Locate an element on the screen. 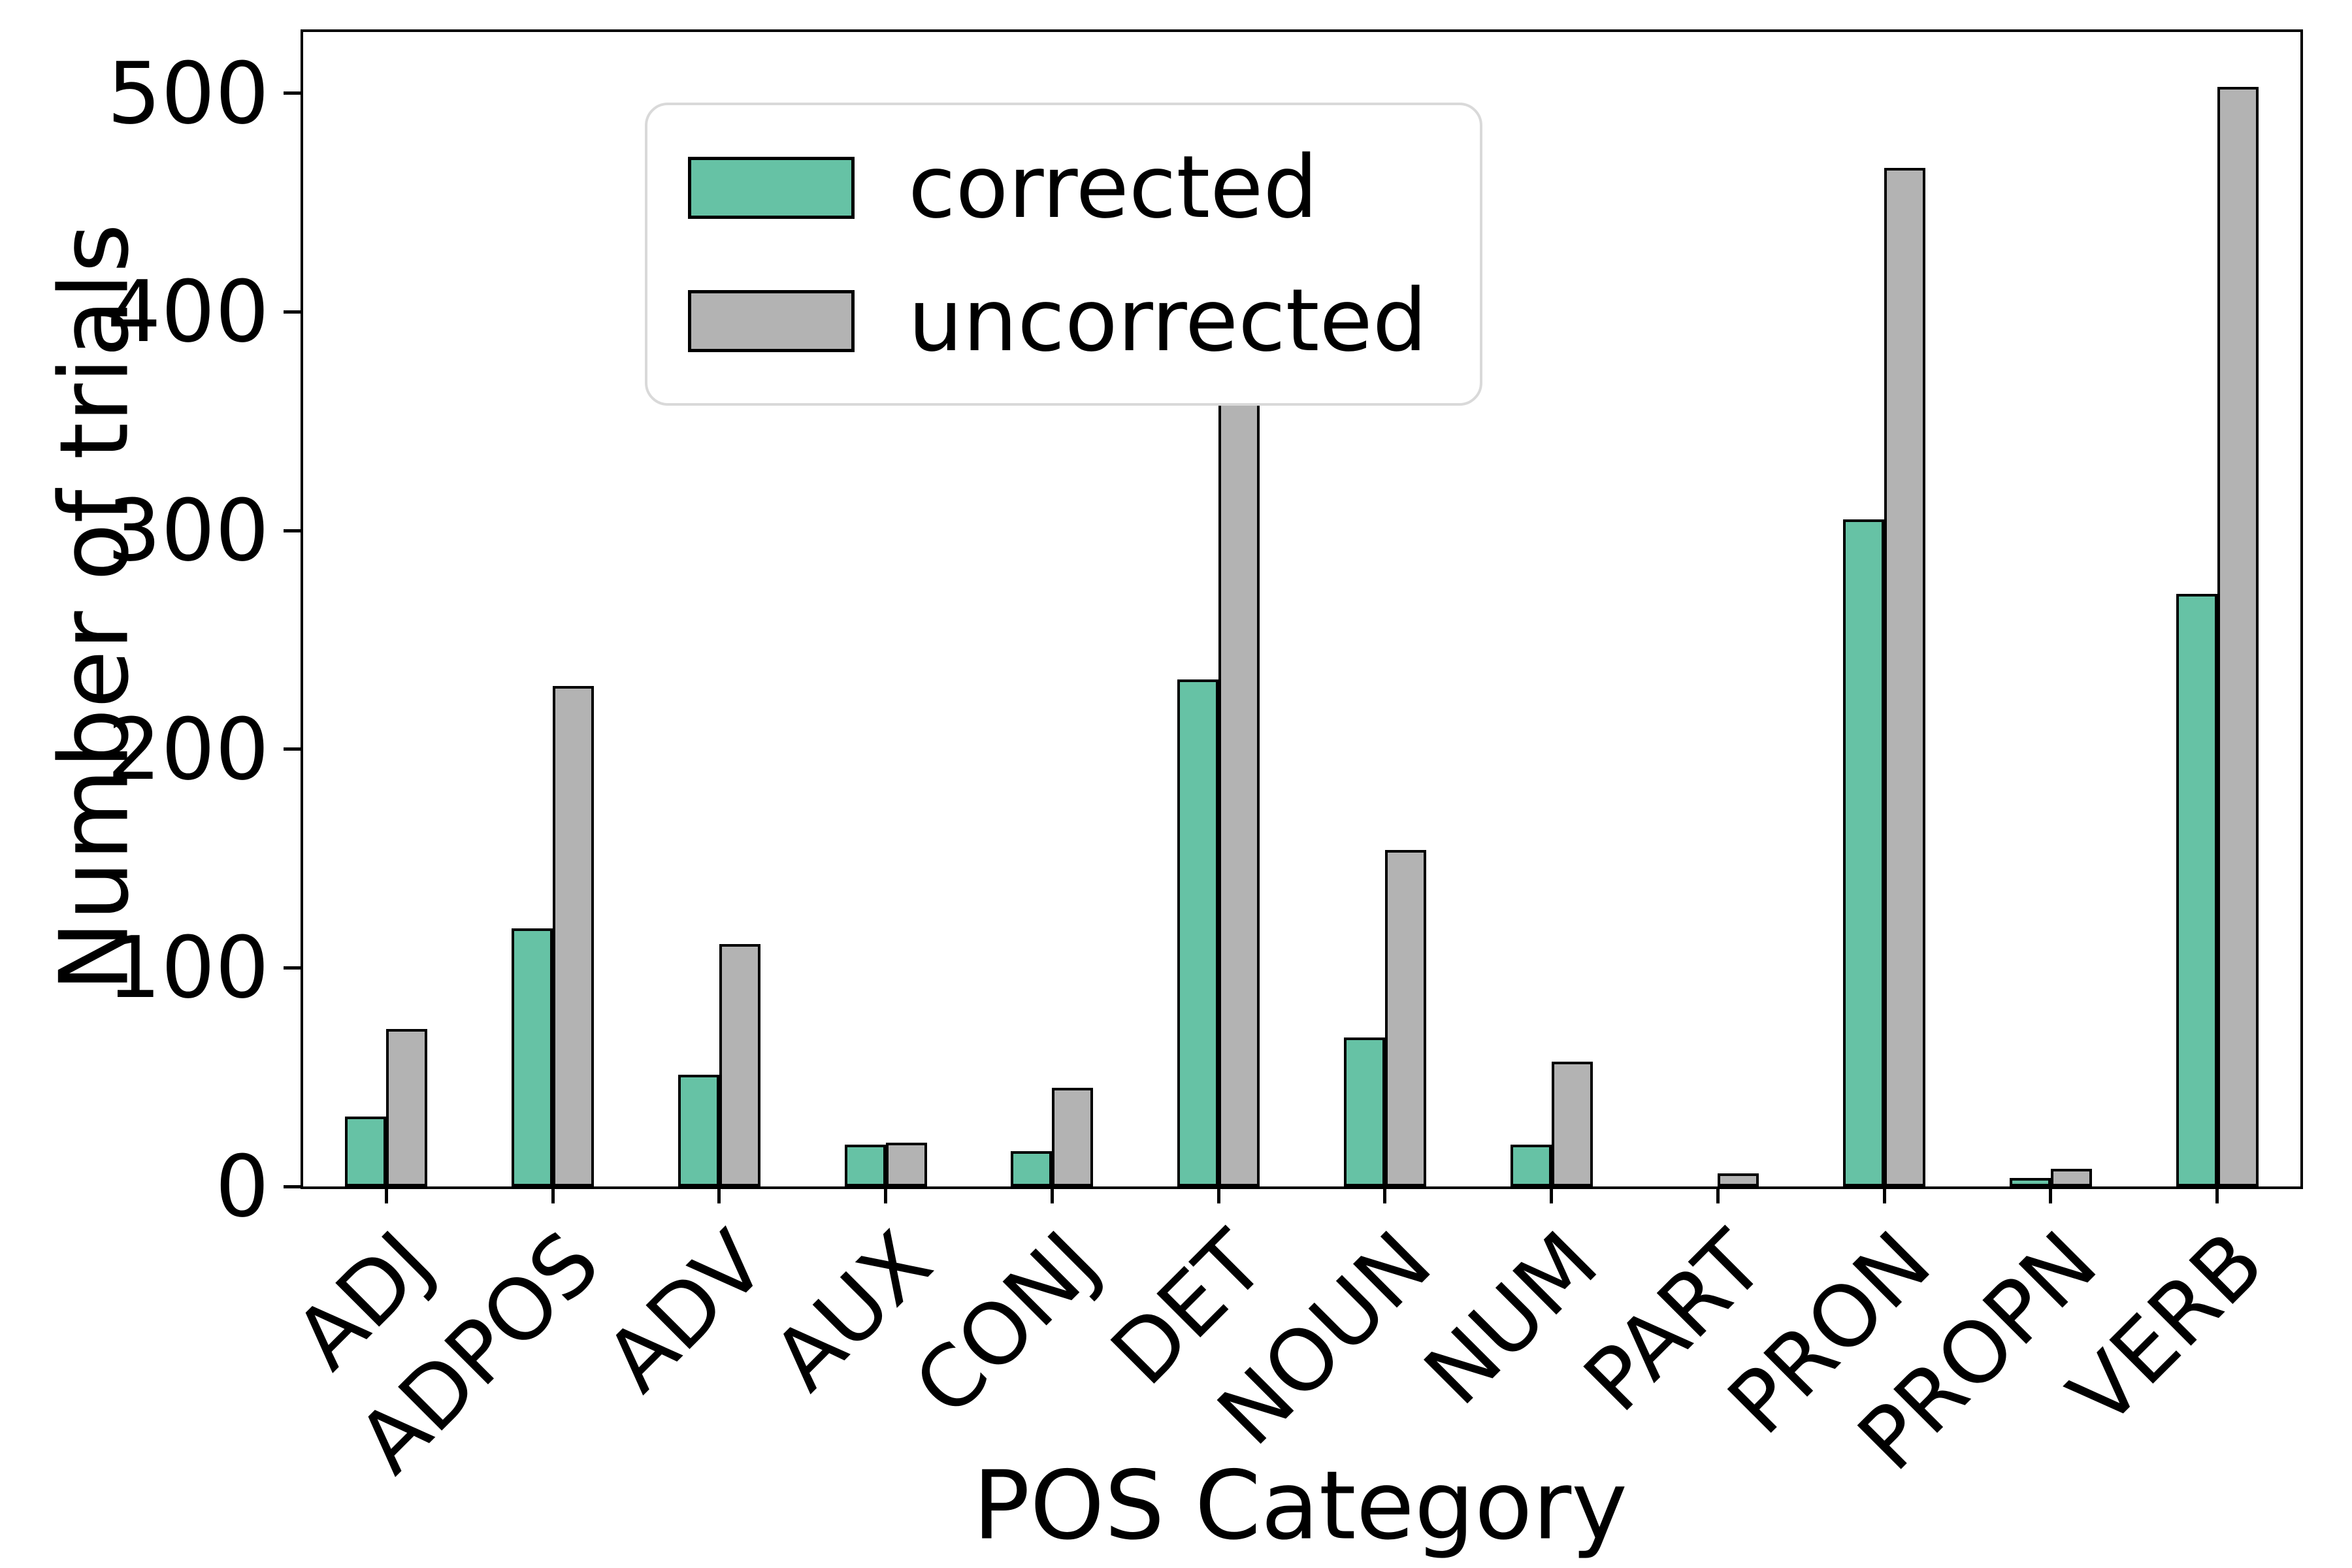 The width and height of the screenshot is (2352, 1568). legend-item-uncorrected: uncorrected is located at coordinates (1058, 321).